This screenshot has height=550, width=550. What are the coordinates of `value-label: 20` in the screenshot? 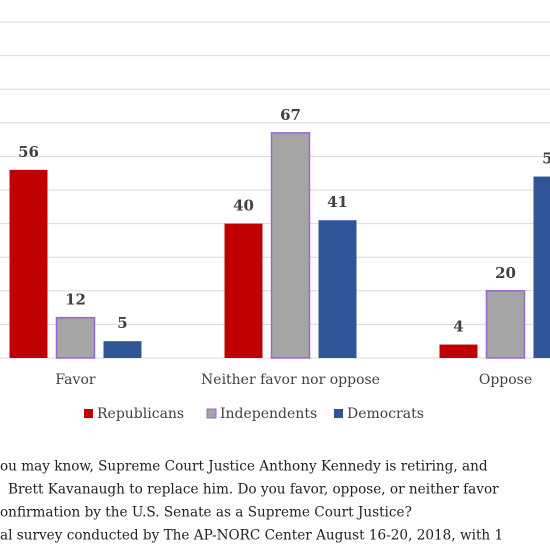 It's located at (505, 273).